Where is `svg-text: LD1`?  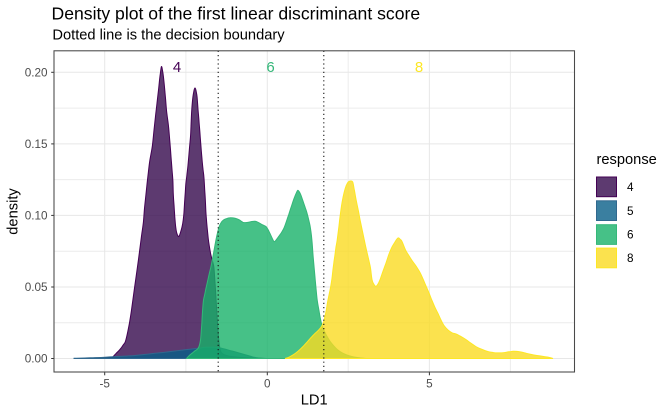 svg-text: LD1 is located at coordinates (314, 400).